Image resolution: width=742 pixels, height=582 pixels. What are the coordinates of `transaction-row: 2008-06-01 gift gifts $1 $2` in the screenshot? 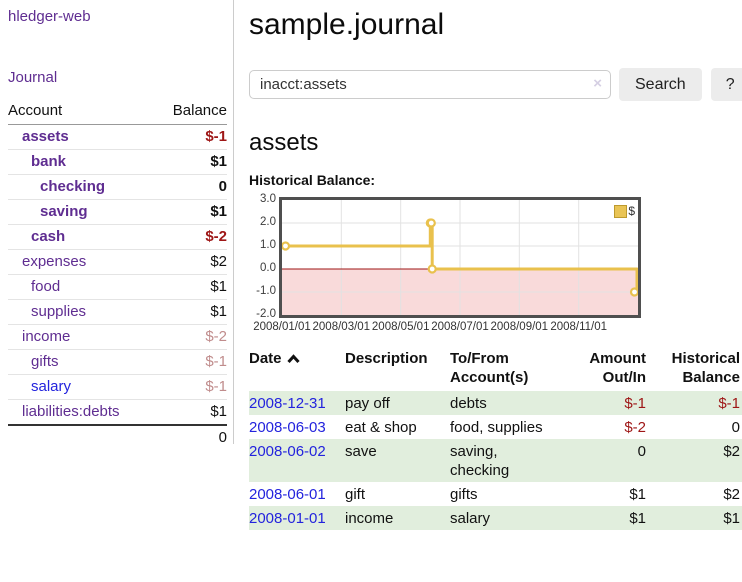 It's located at (495, 494).